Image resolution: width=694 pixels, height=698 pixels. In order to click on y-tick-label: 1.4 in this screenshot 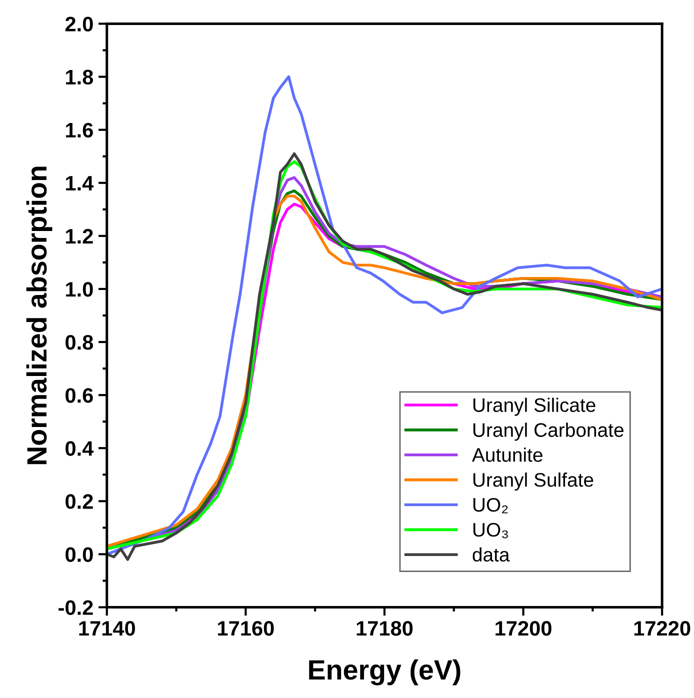, I will do `click(80, 183)`.